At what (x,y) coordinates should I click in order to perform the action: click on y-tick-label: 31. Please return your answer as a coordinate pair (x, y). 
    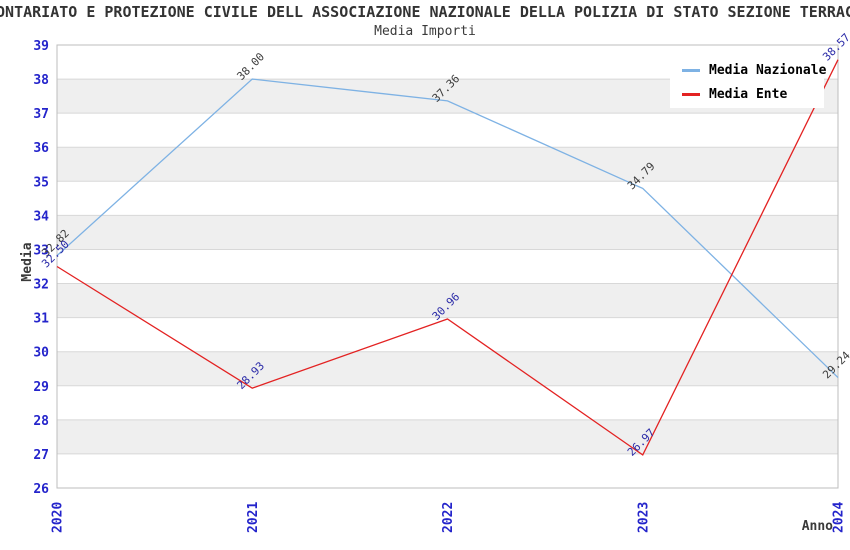
    Looking at the image, I should click on (41, 319).